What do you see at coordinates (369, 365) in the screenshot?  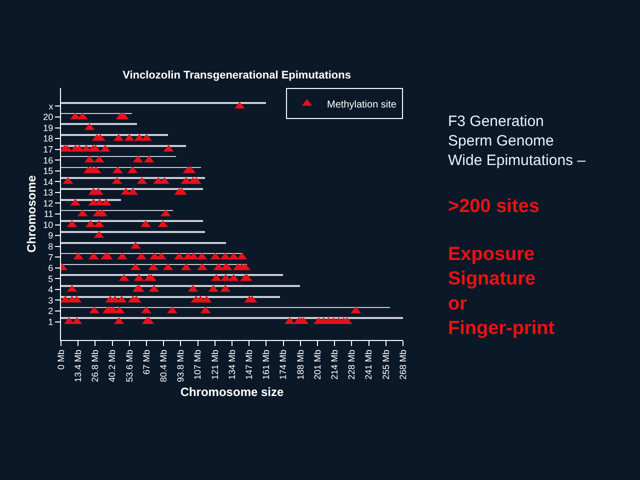 I see `x-tick-label: 241 Mb` at bounding box center [369, 365].